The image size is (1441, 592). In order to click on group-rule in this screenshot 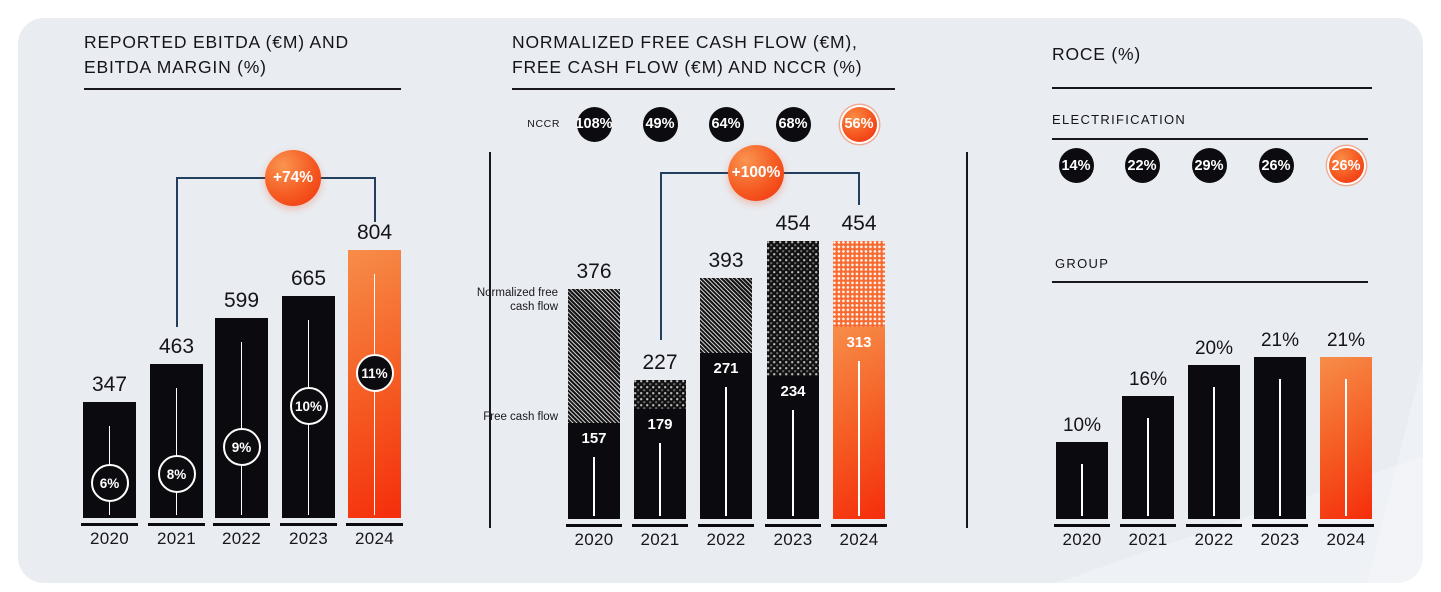, I will do `click(1210, 282)`.